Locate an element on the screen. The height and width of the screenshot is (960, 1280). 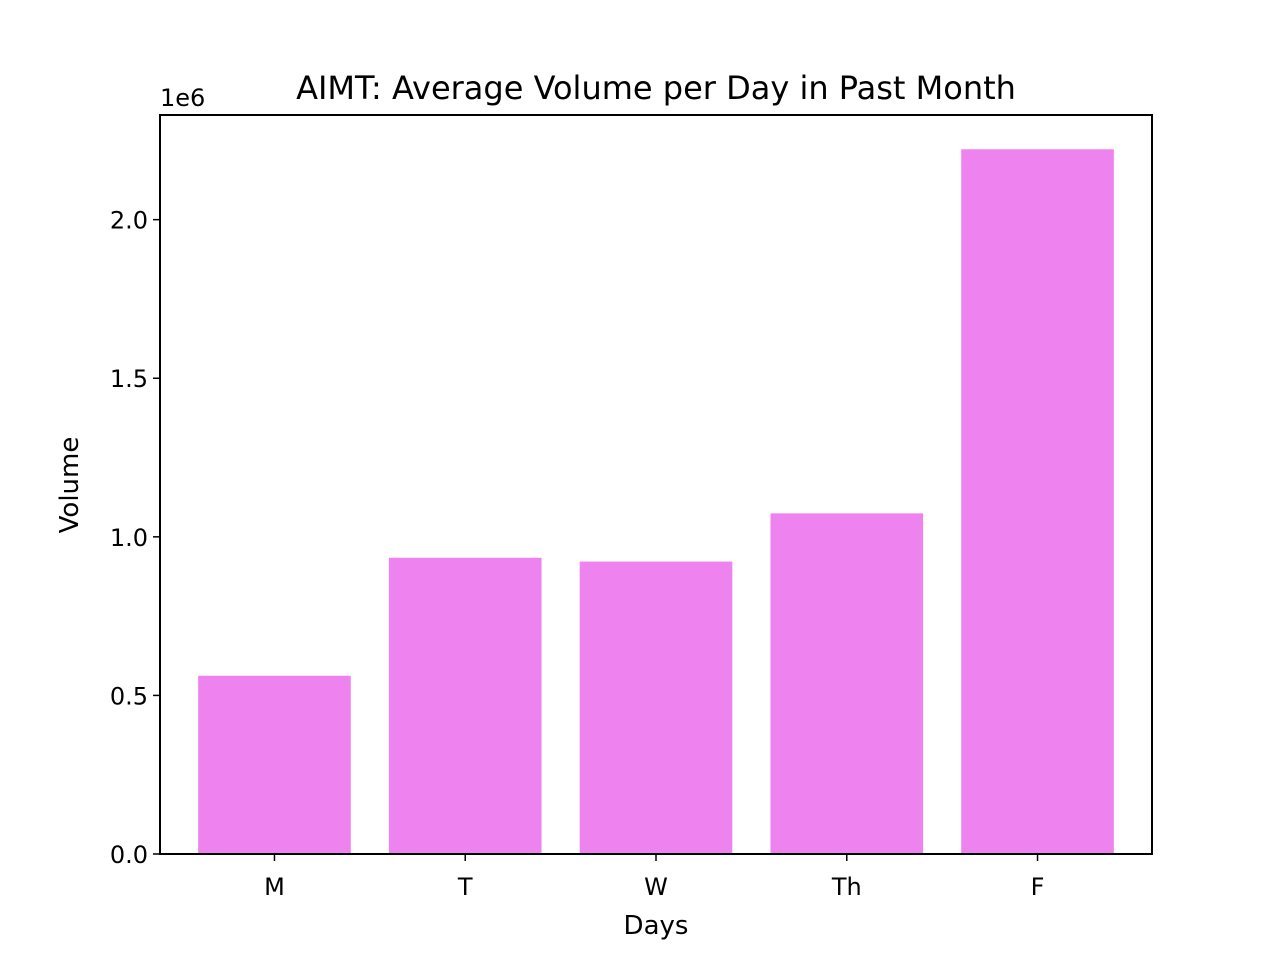
y-tick-label: 0.5 is located at coordinates (129, 696).